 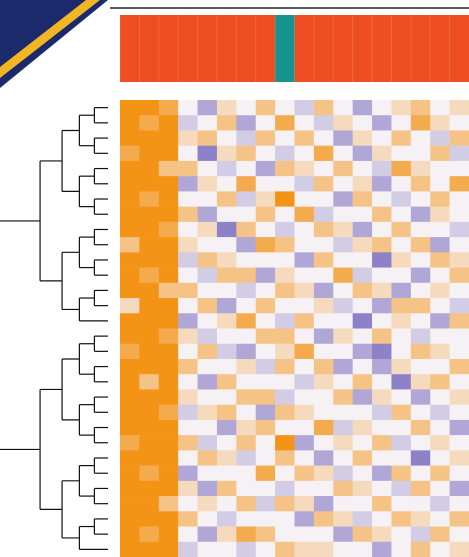 What do you see at coordinates (207, 48) in the screenshot?
I see `column-annotation` at bounding box center [207, 48].